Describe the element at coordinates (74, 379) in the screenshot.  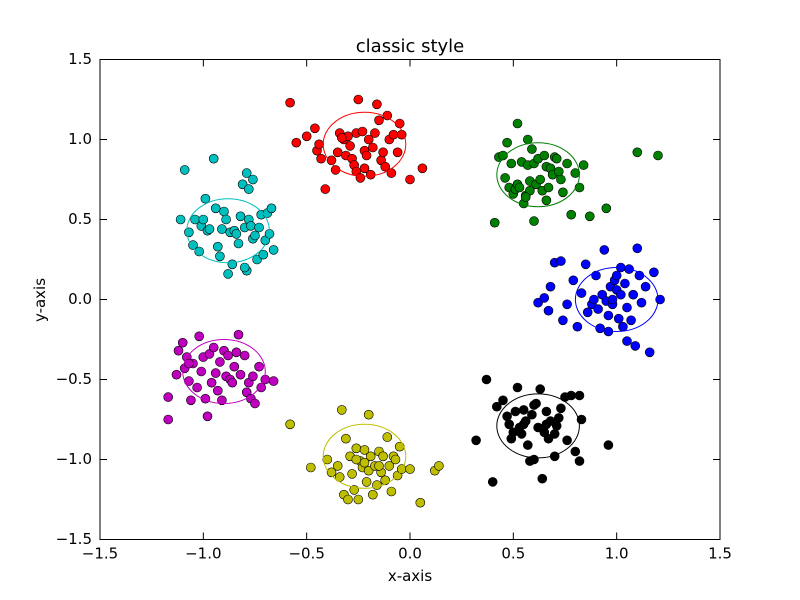
I see `y-tick-label: −0.5` at that location.